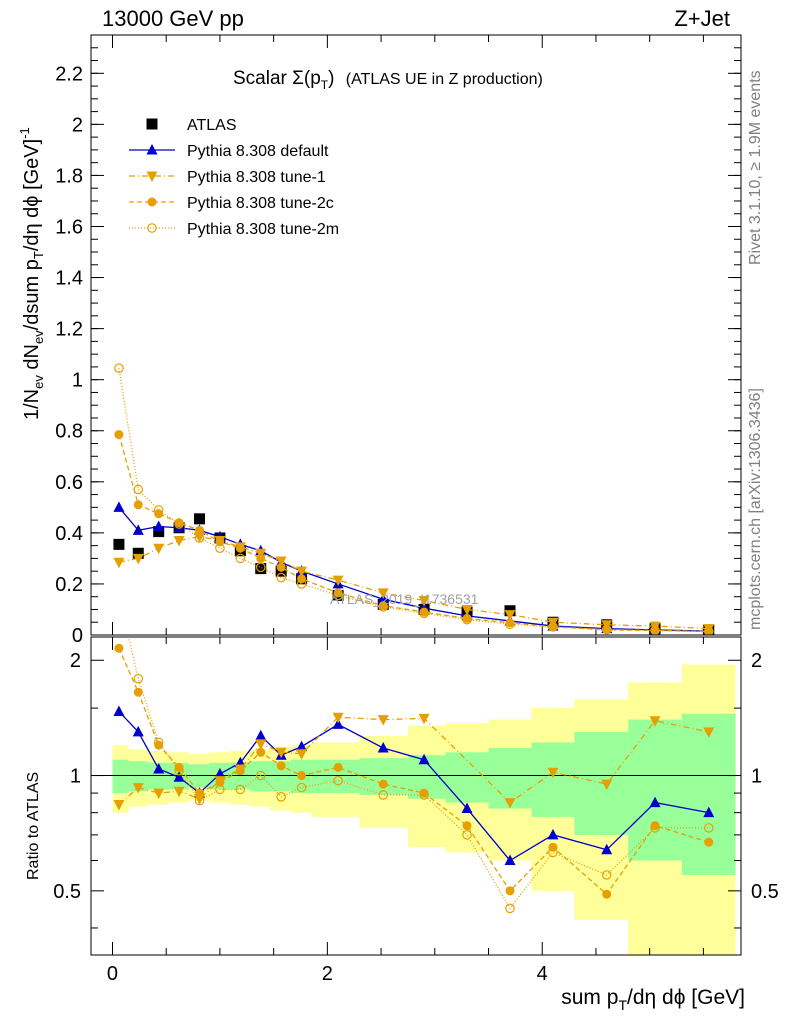 The height and width of the screenshot is (1024, 786). What do you see at coordinates (77, 636) in the screenshot?
I see `main-ytick-label: 0` at bounding box center [77, 636].